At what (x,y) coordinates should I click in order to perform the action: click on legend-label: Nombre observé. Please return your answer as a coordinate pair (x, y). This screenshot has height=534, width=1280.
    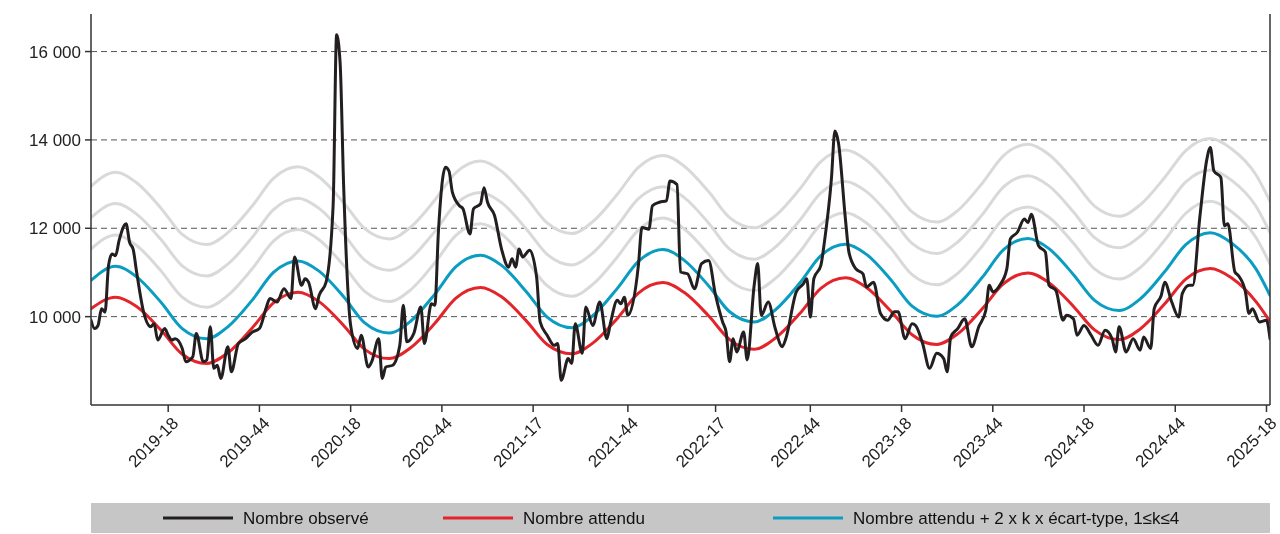
    Looking at the image, I should click on (306, 518).